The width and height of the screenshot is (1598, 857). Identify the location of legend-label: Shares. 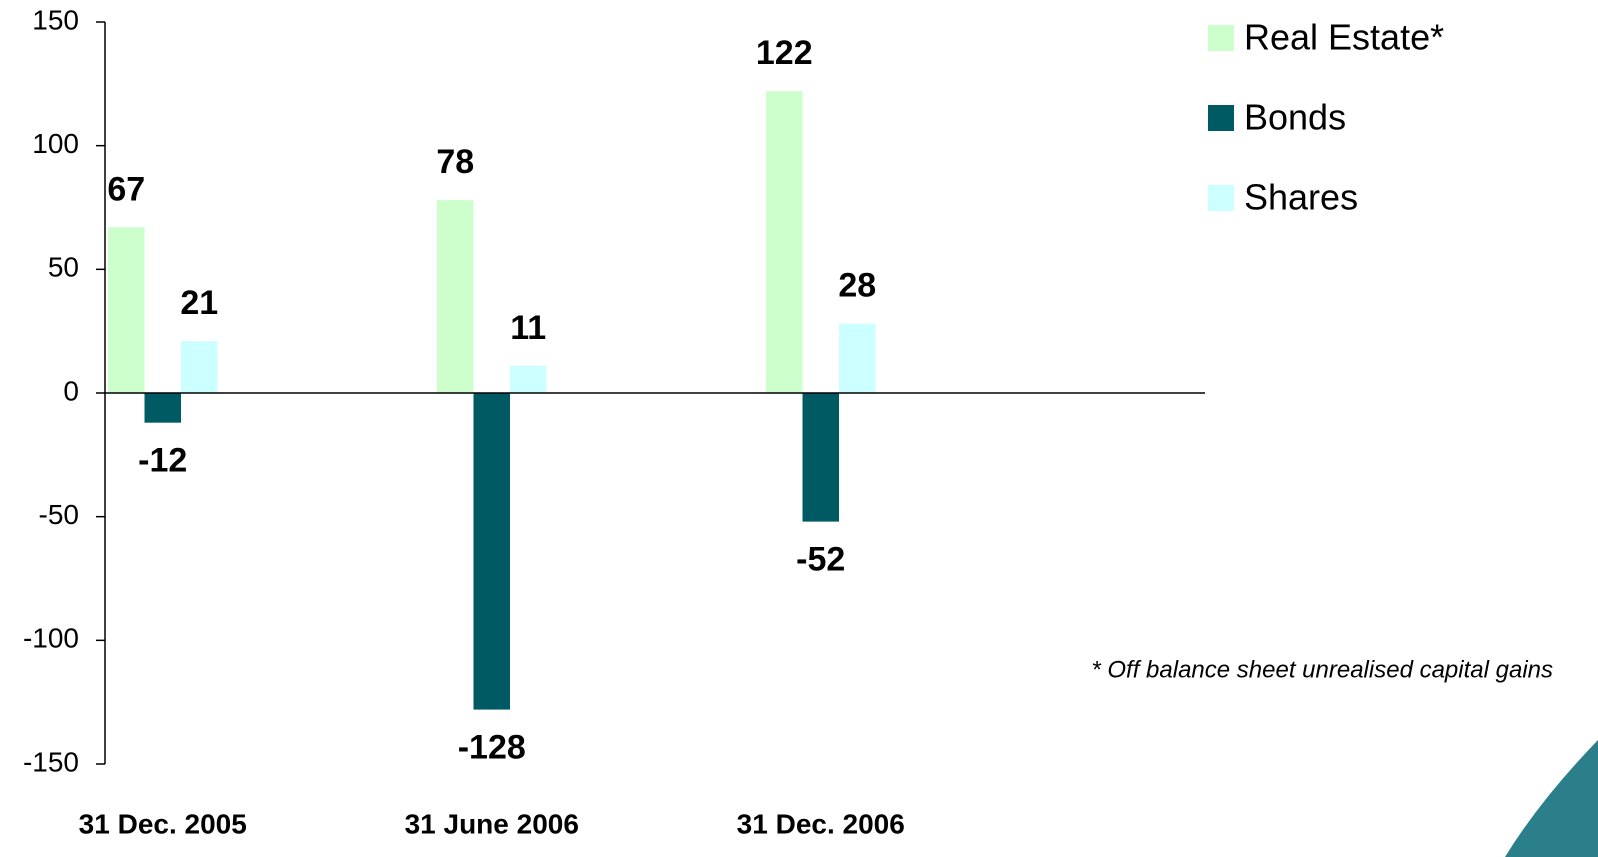
(1301, 197).